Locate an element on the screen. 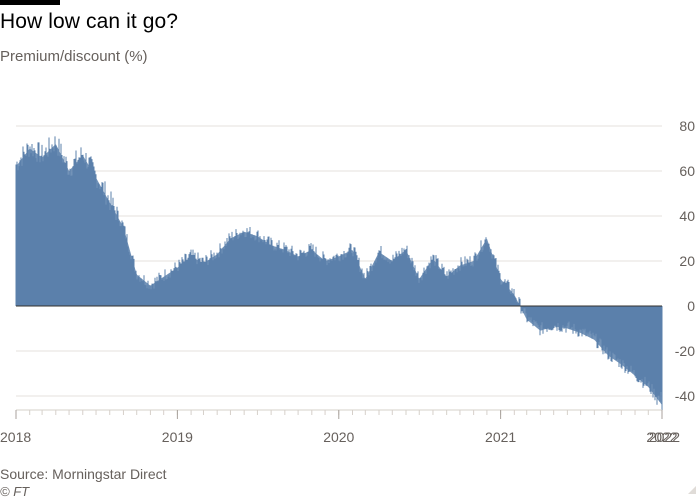 The width and height of the screenshot is (700, 500). credit-note: © FT is located at coordinates (15, 491).